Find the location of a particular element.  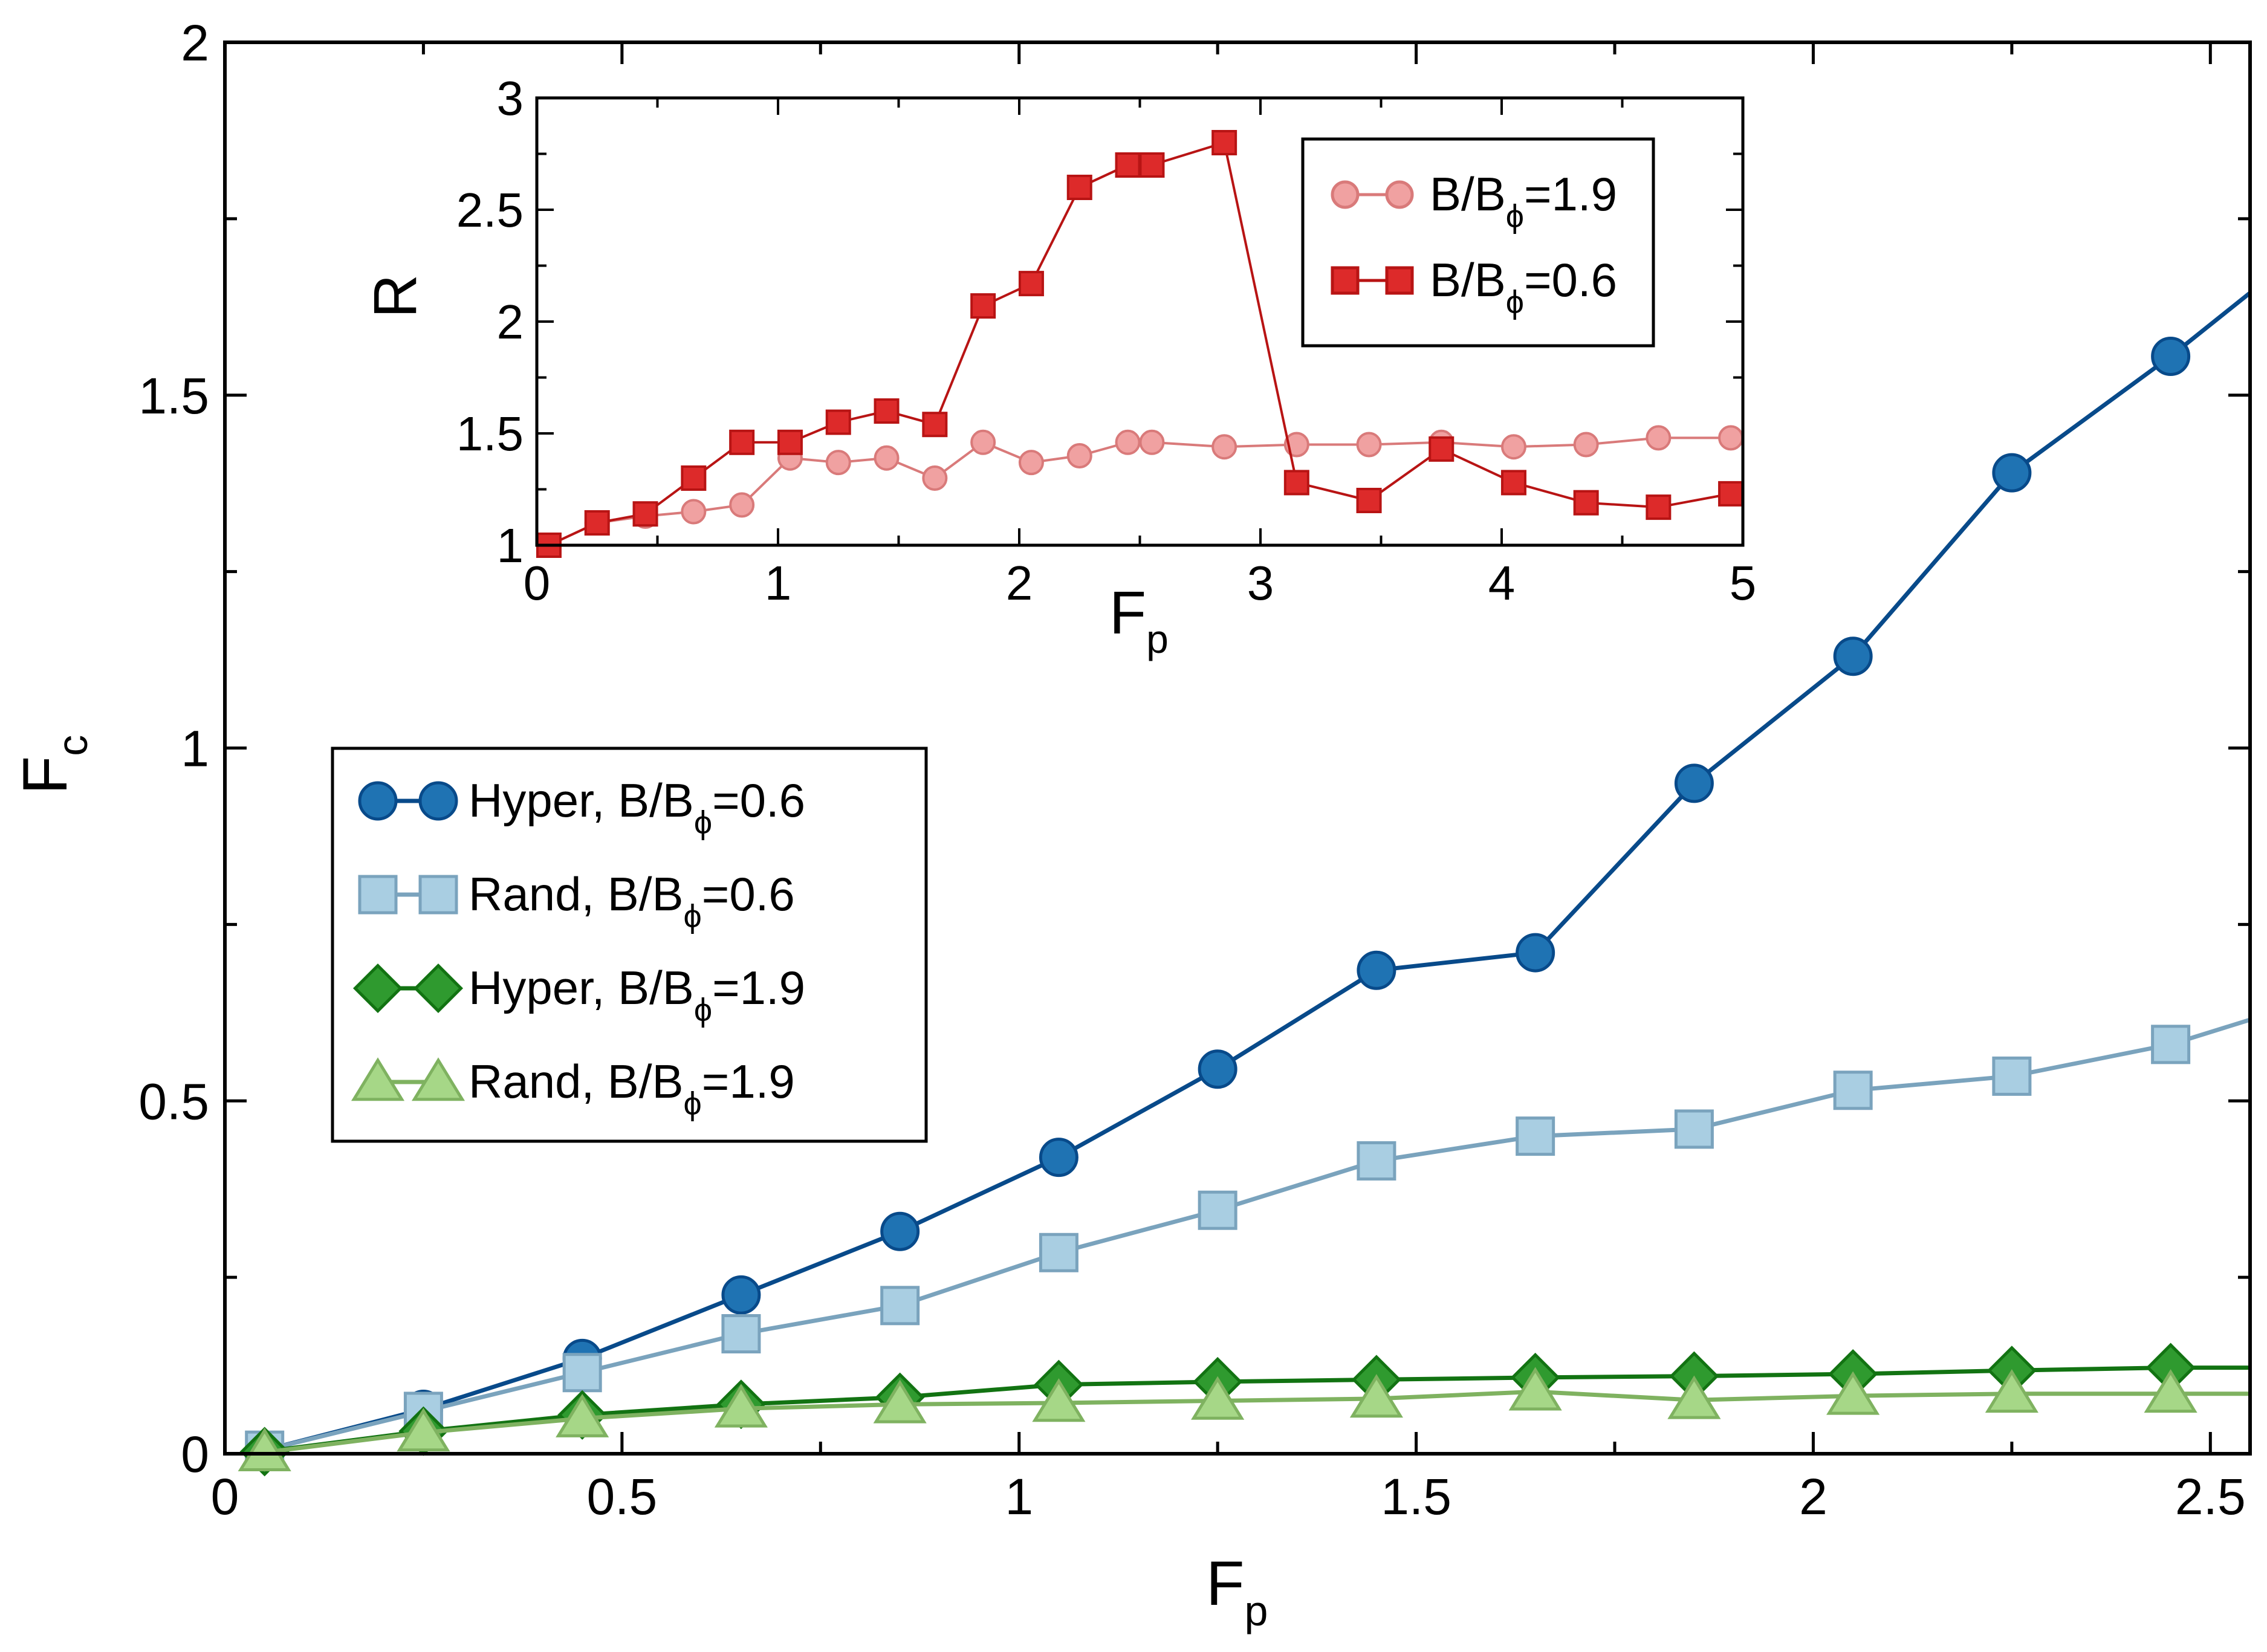

main-x-tick-label: 2 is located at coordinates (1814, 1496).